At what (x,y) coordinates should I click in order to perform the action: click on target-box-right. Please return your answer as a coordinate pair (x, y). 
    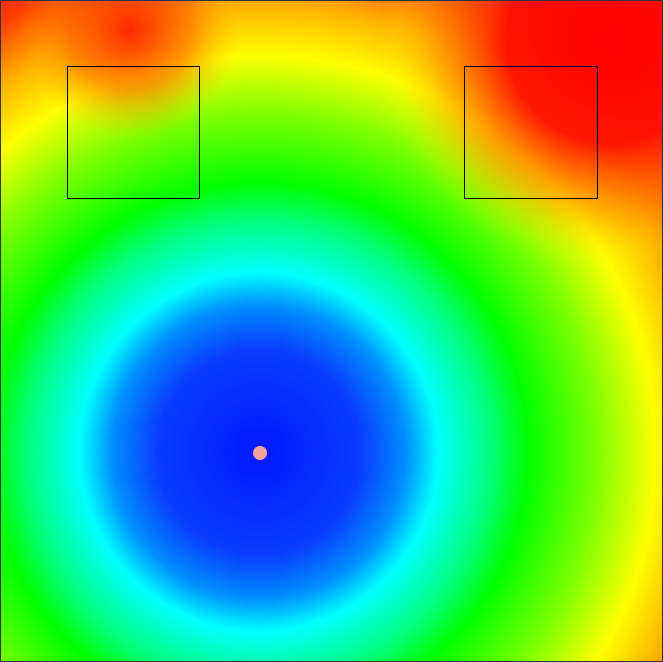
    Looking at the image, I should click on (531, 132).